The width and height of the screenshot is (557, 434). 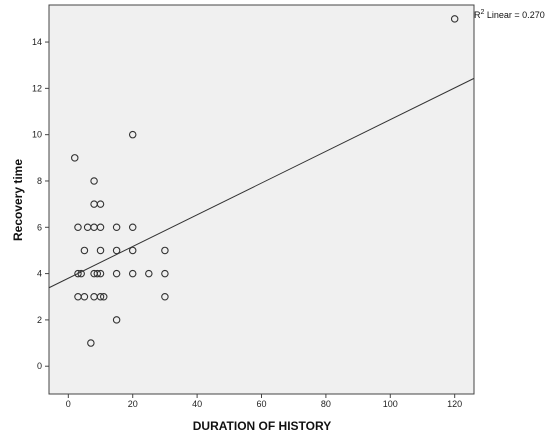 What do you see at coordinates (477, 15) in the screenshot?
I see `r2-label-prefix: R` at bounding box center [477, 15].